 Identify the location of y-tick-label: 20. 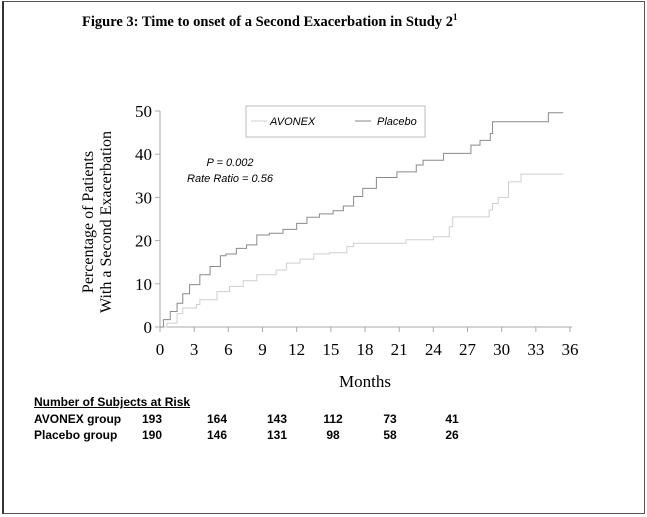
(143, 241).